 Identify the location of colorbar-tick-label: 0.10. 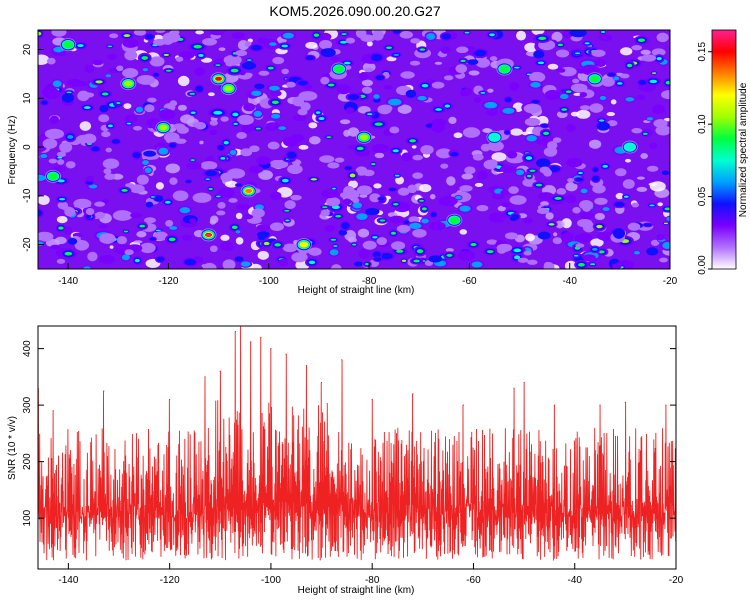
(702, 124).